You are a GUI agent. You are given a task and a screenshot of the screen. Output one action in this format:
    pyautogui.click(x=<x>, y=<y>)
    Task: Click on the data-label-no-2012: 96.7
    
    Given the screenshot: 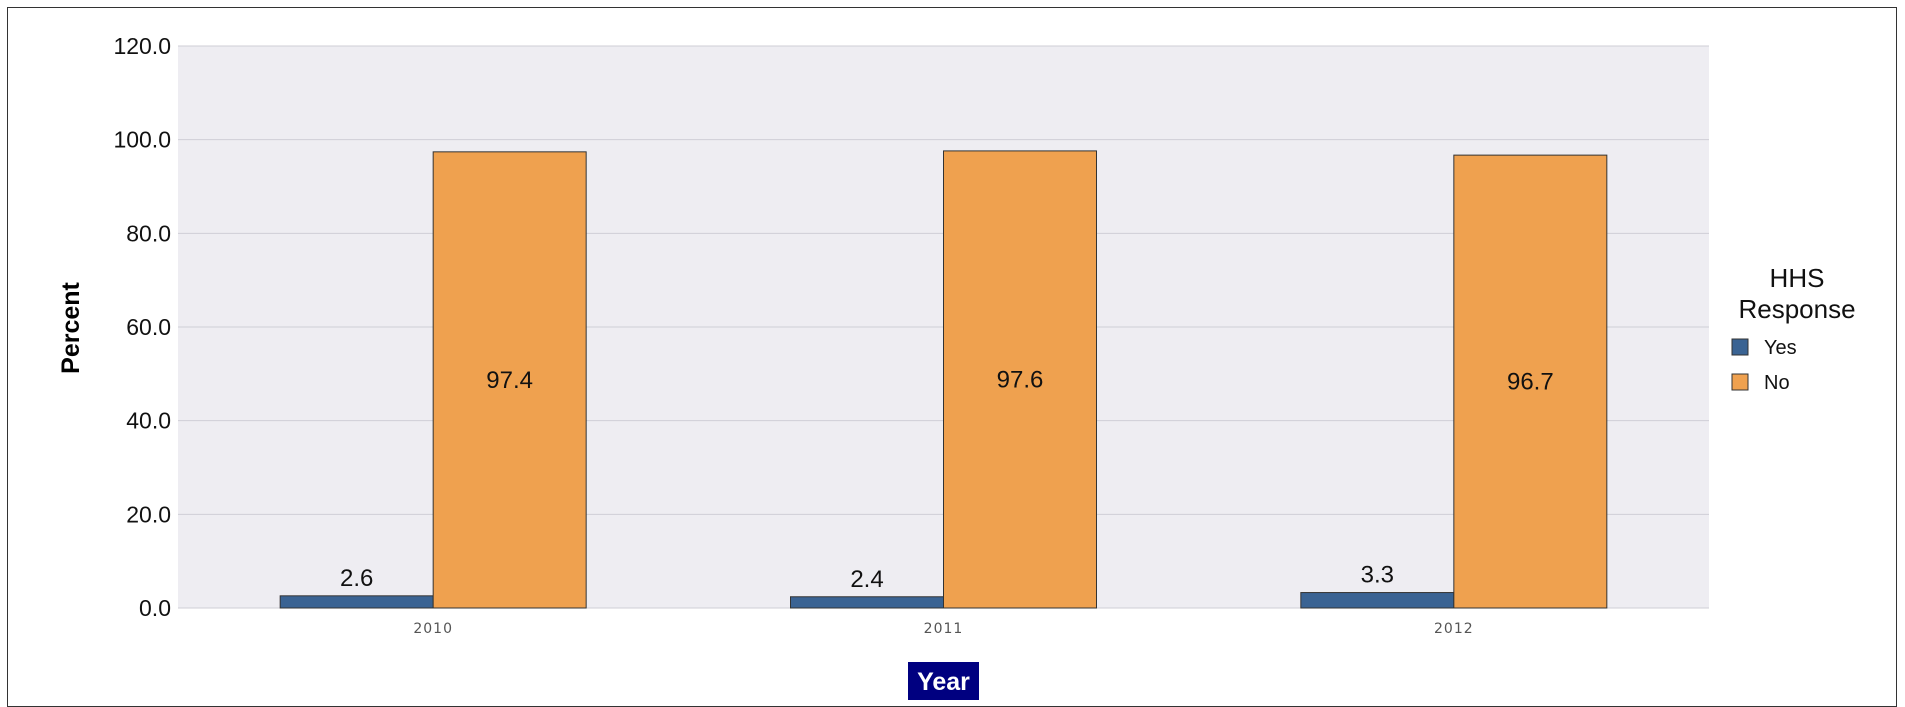 What is the action you would take?
    pyautogui.click(x=1530, y=382)
    